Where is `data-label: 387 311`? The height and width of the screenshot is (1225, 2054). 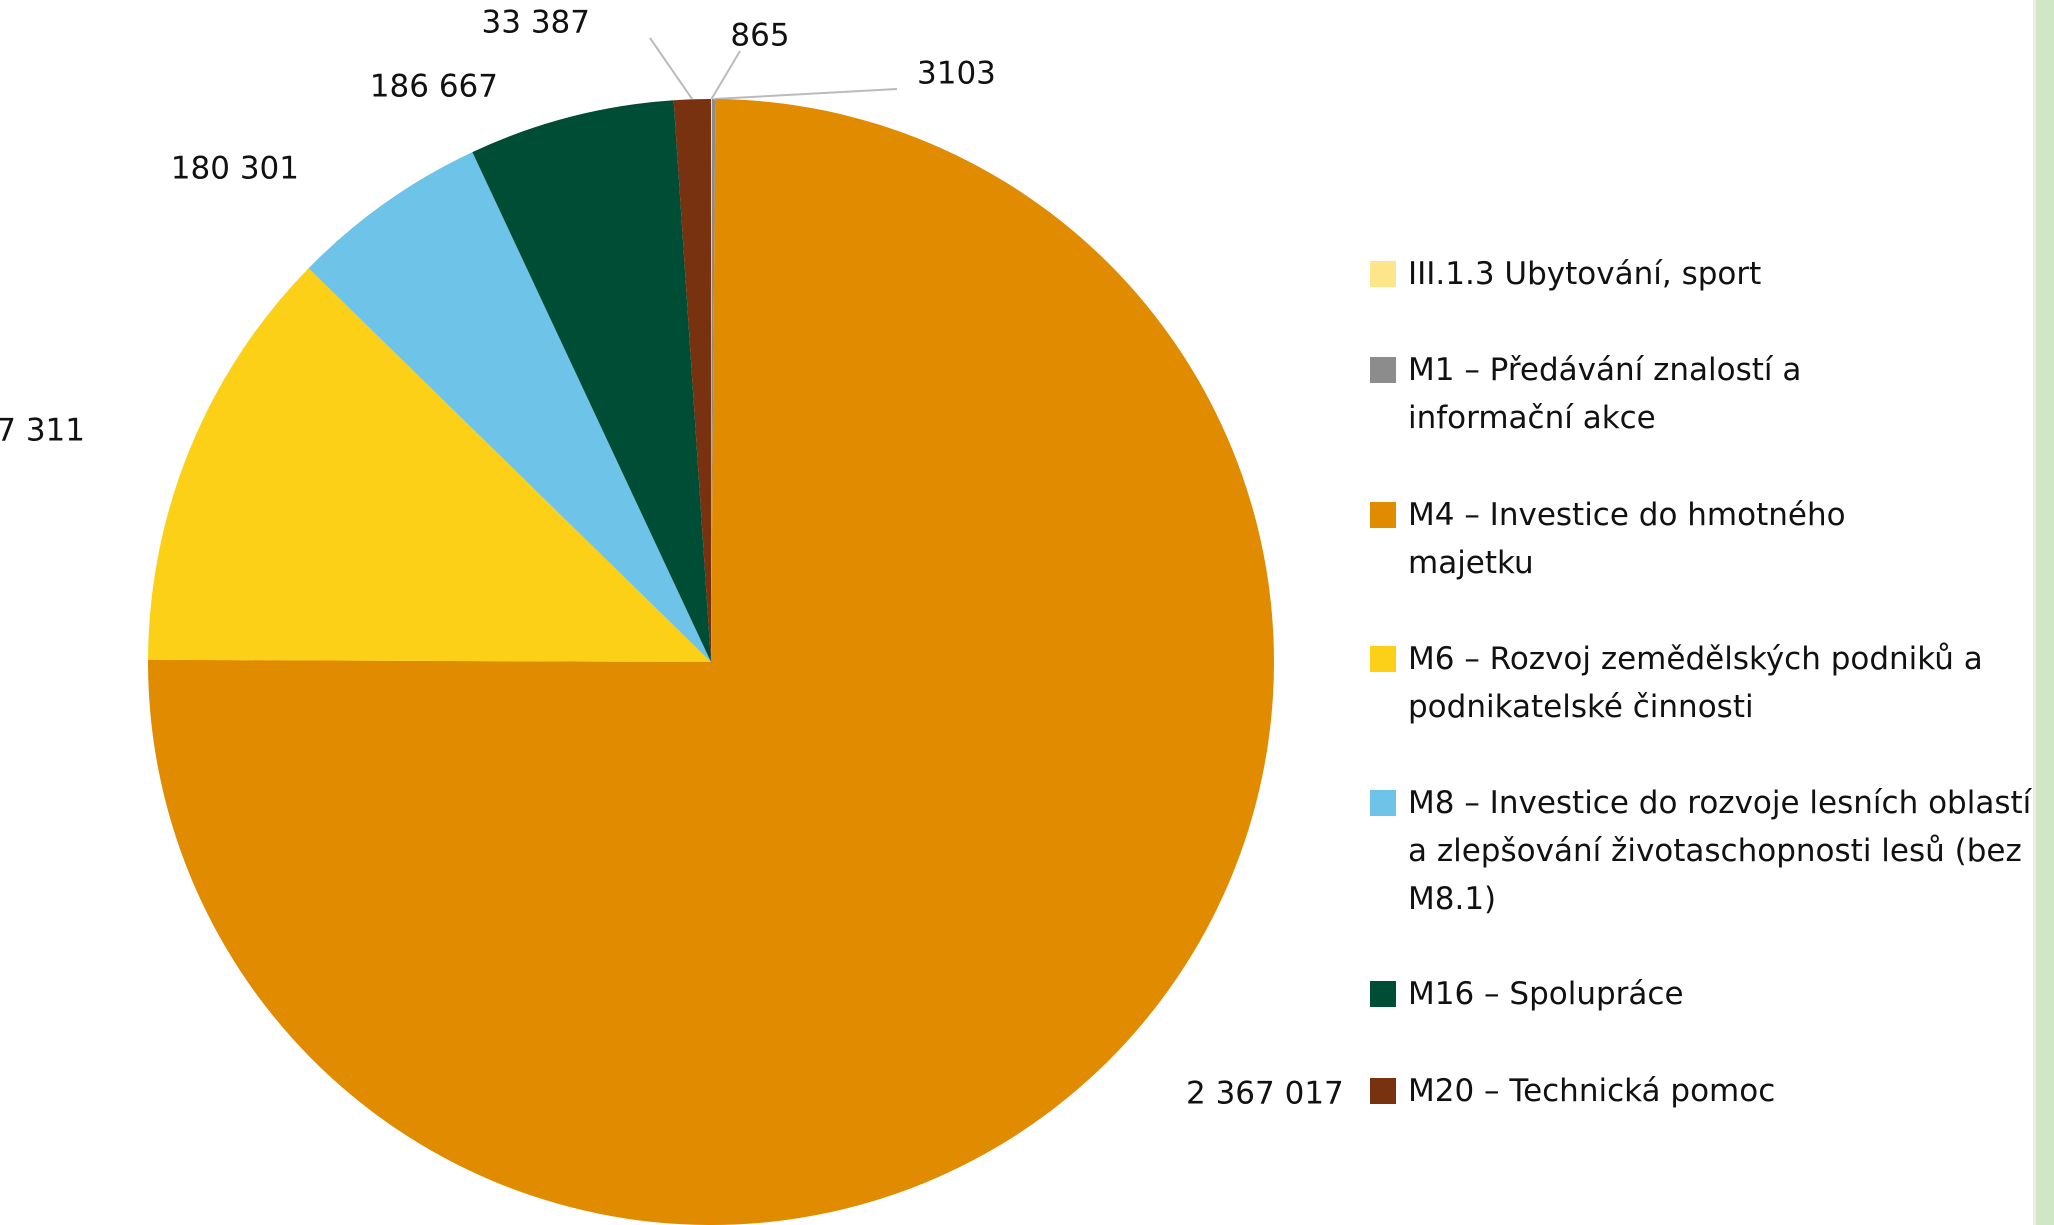 data-label: 387 311 is located at coordinates (42, 431).